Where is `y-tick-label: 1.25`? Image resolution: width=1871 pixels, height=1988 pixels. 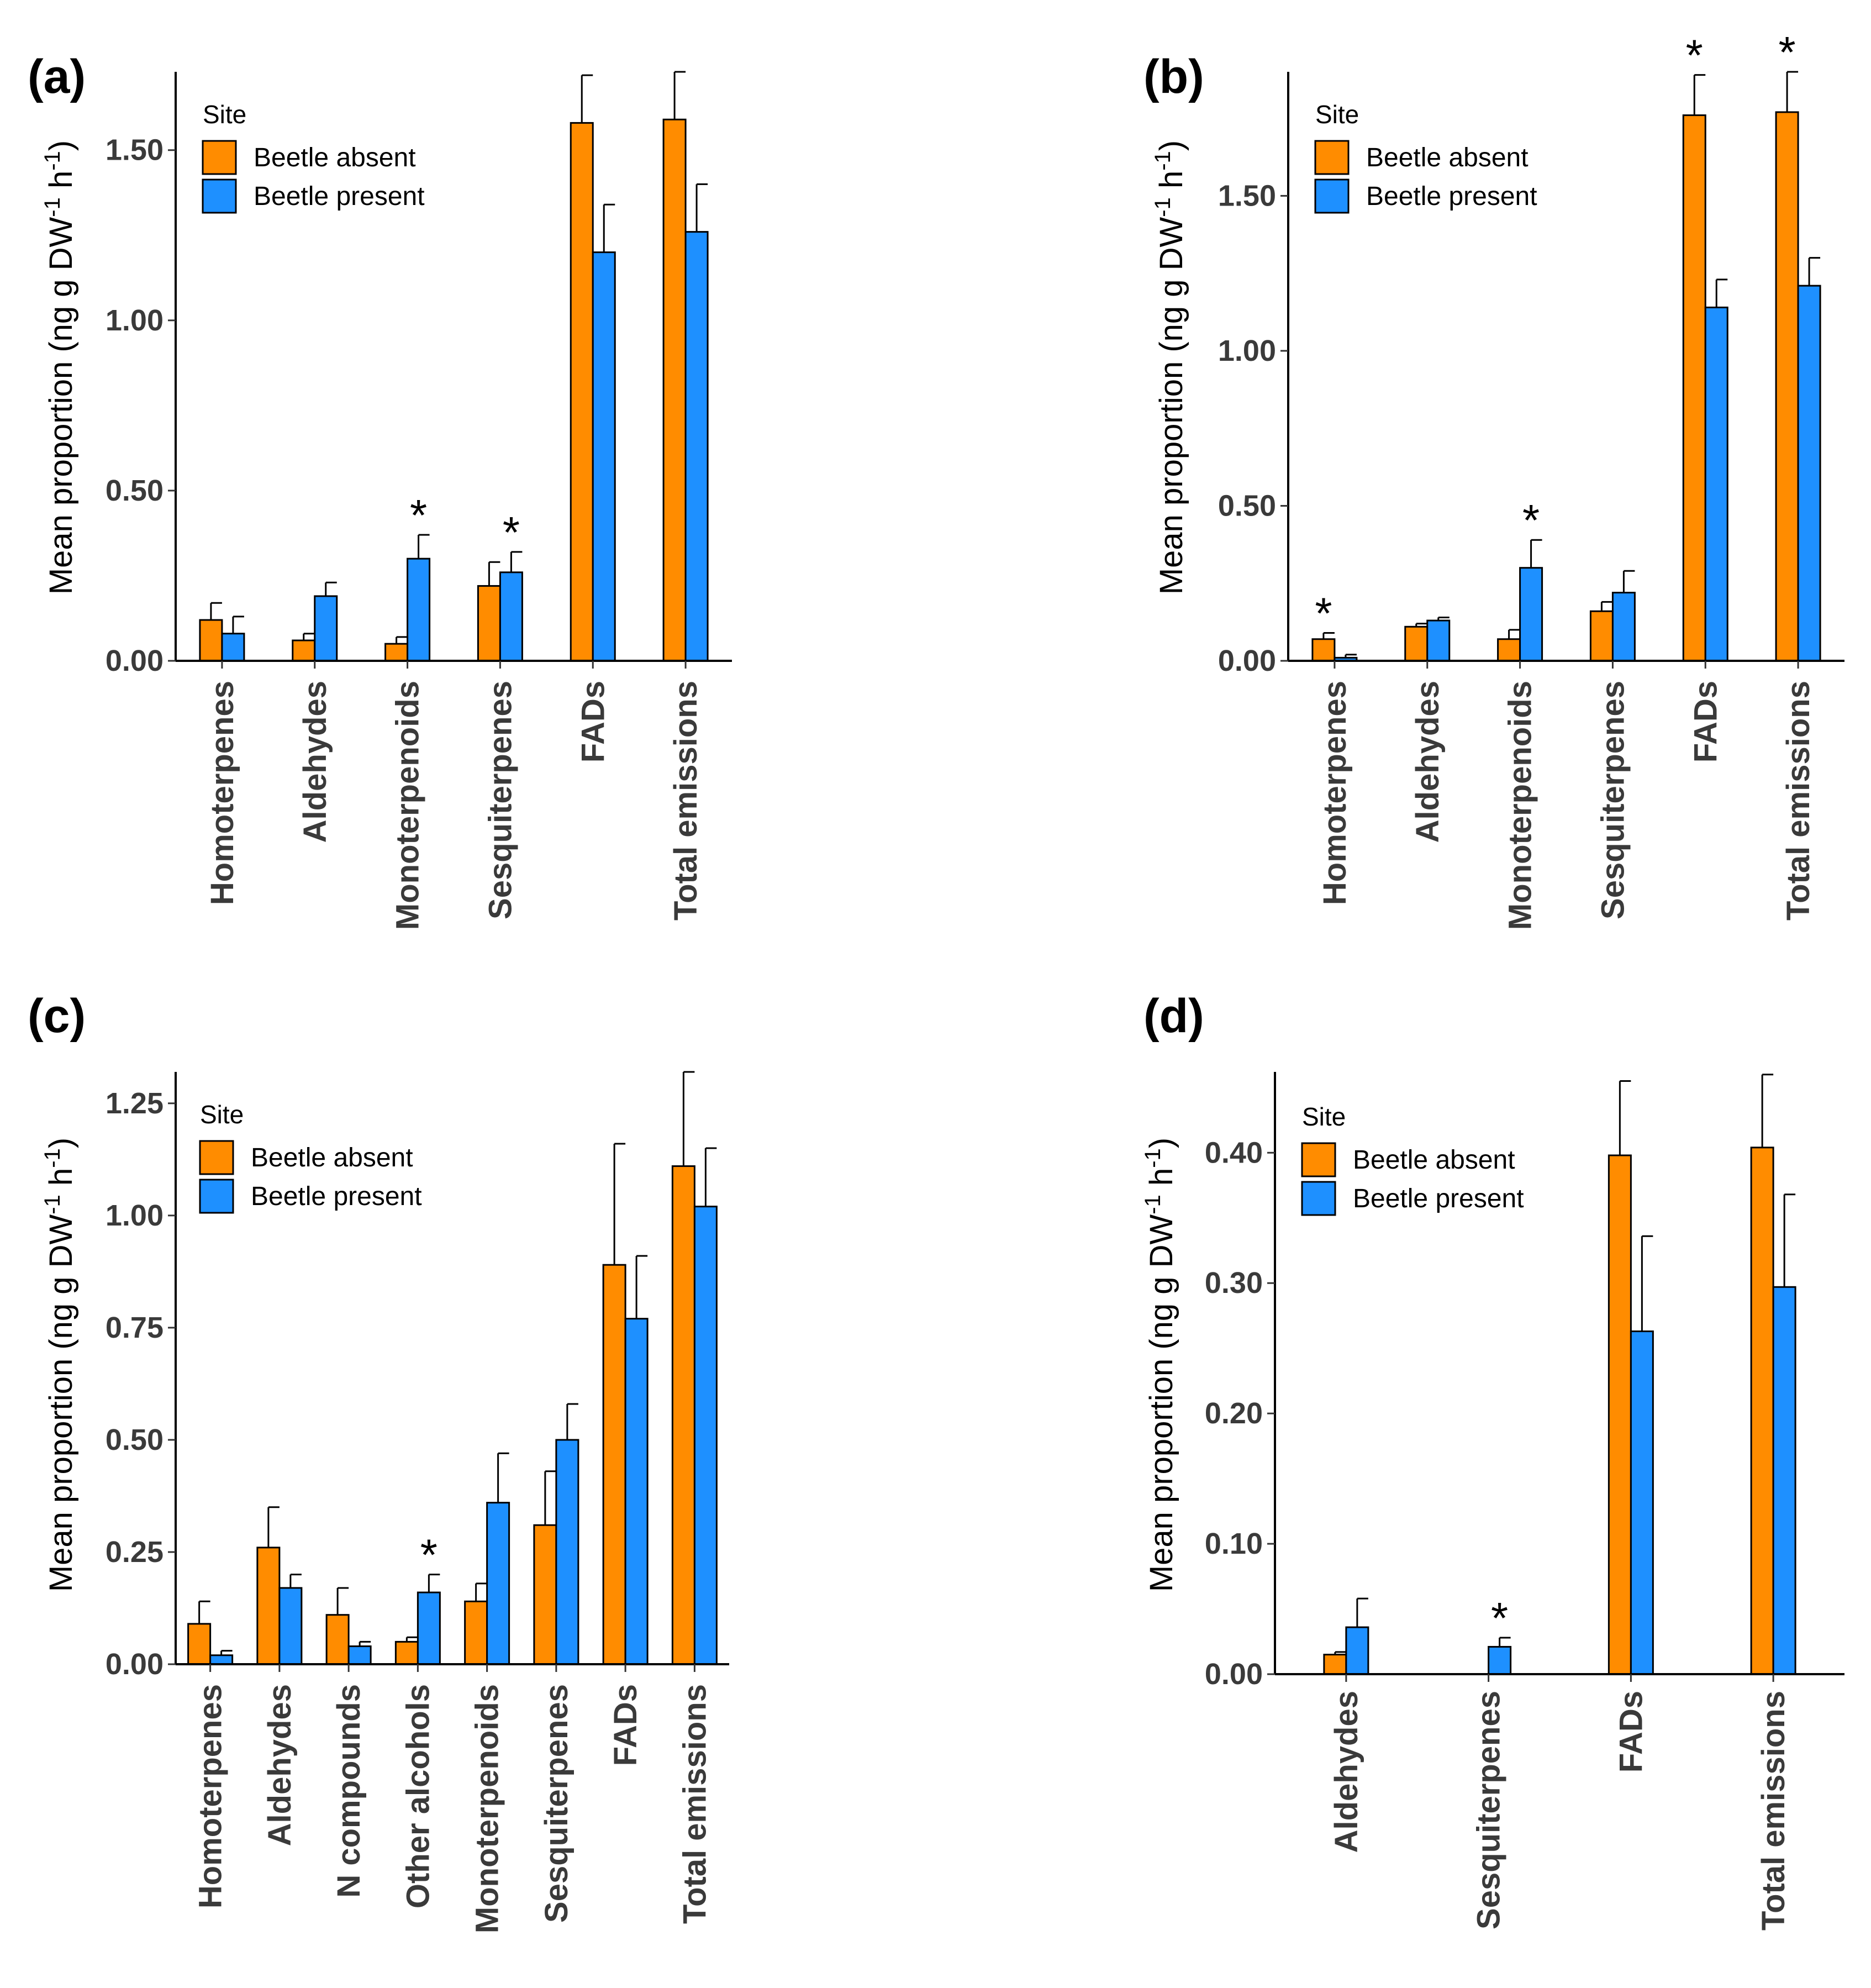
y-tick-label: 1.25 is located at coordinates (135, 1103).